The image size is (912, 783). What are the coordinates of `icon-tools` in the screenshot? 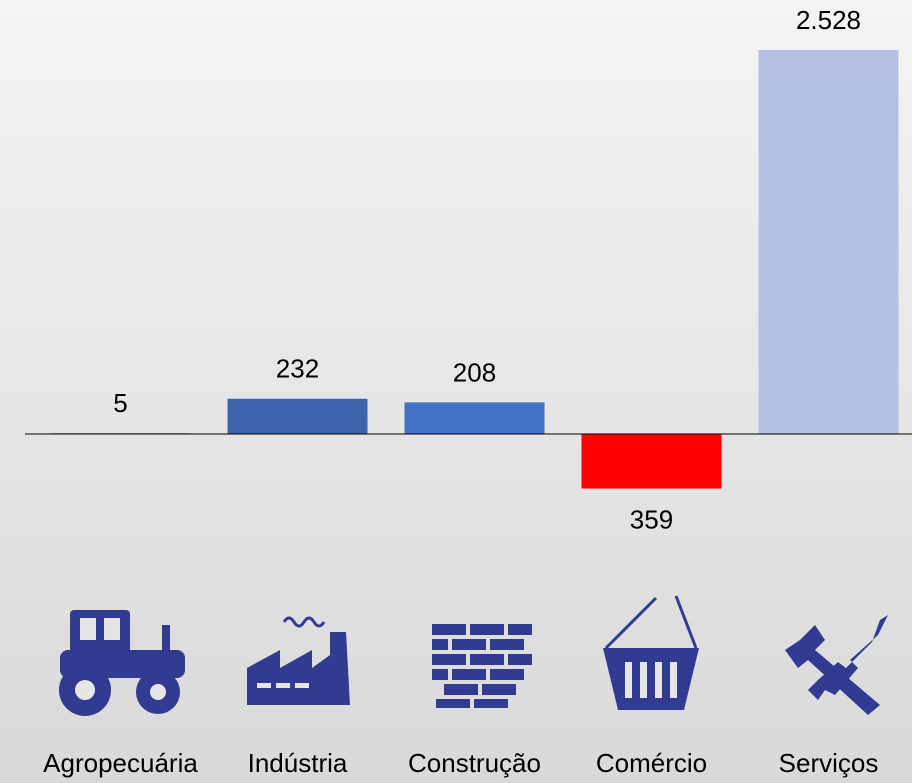 It's located at (836, 665).